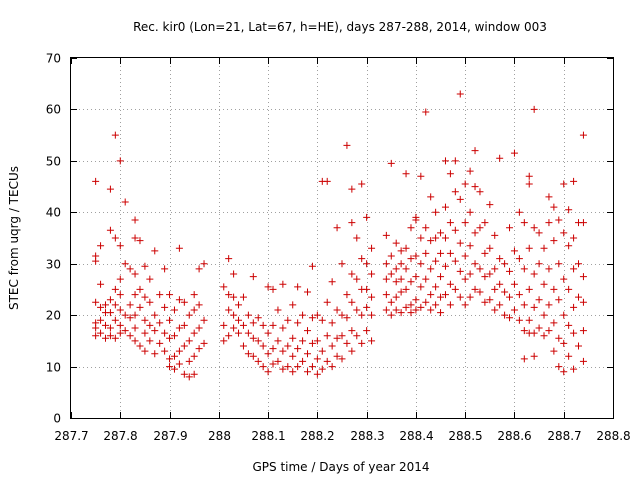 The width and height of the screenshot is (640, 480). Describe the element at coordinates (367, 436) in the screenshot. I see `x-tick-label: 288.3` at that location.